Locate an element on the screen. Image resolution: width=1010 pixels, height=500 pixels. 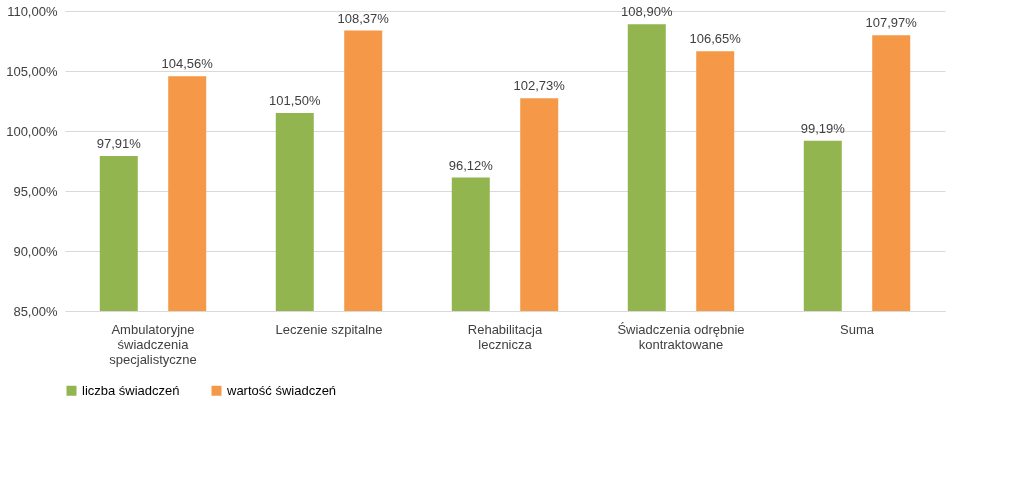
x-tick-label: Rehabilitacja lecznicza is located at coordinates (505, 336).